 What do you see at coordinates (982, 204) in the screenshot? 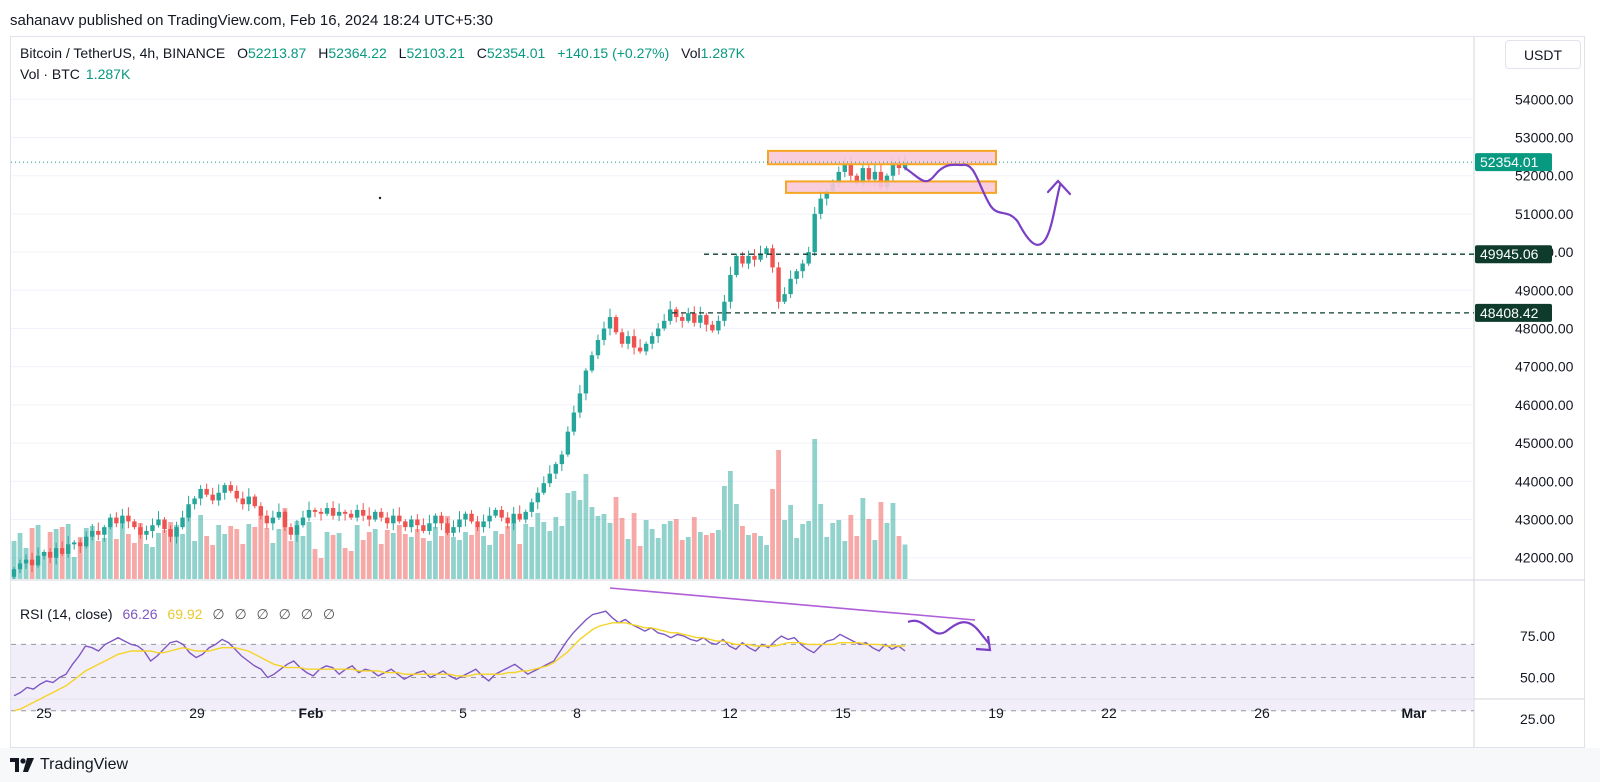
I see `projection-path` at bounding box center [982, 204].